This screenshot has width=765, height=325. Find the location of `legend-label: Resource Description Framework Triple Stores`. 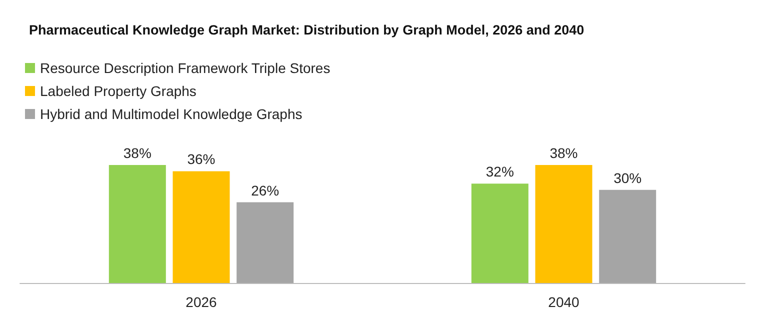

legend-label: Resource Description Framework Triple Stores is located at coordinates (185, 68).